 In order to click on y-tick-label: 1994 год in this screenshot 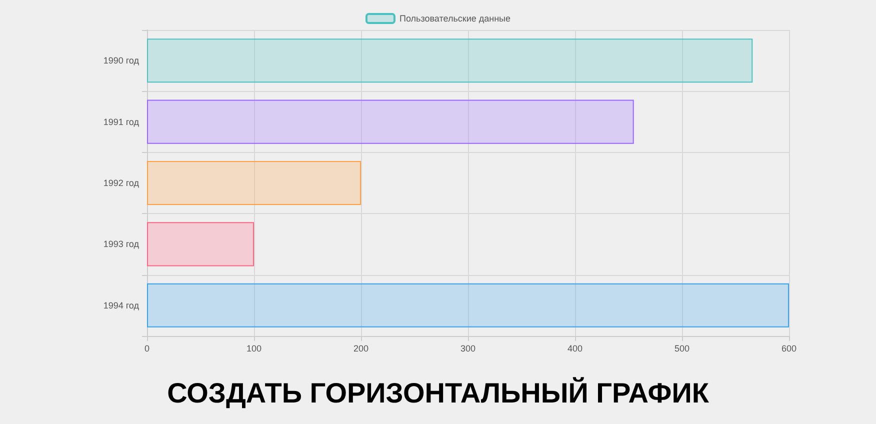, I will do `click(121, 305)`.